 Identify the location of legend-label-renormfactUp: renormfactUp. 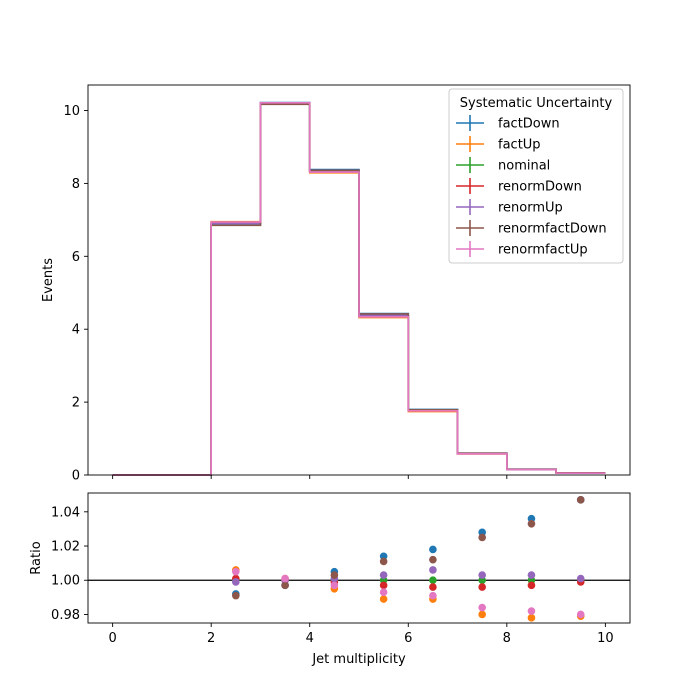
(543, 250).